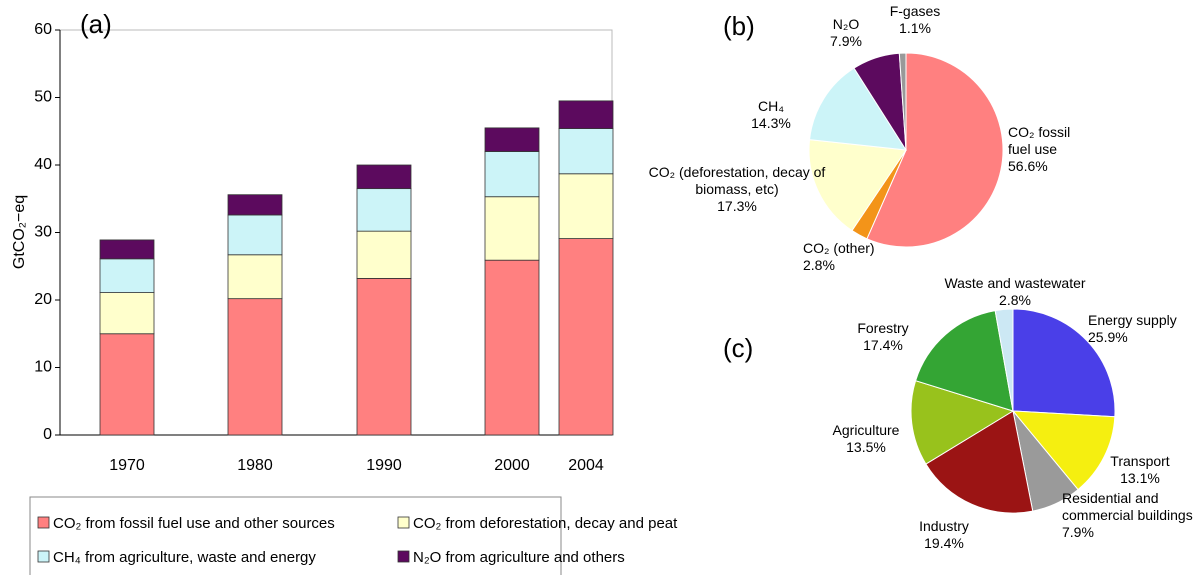  What do you see at coordinates (1140, 478) in the screenshot?
I see `slice-value: 13.1%` at bounding box center [1140, 478].